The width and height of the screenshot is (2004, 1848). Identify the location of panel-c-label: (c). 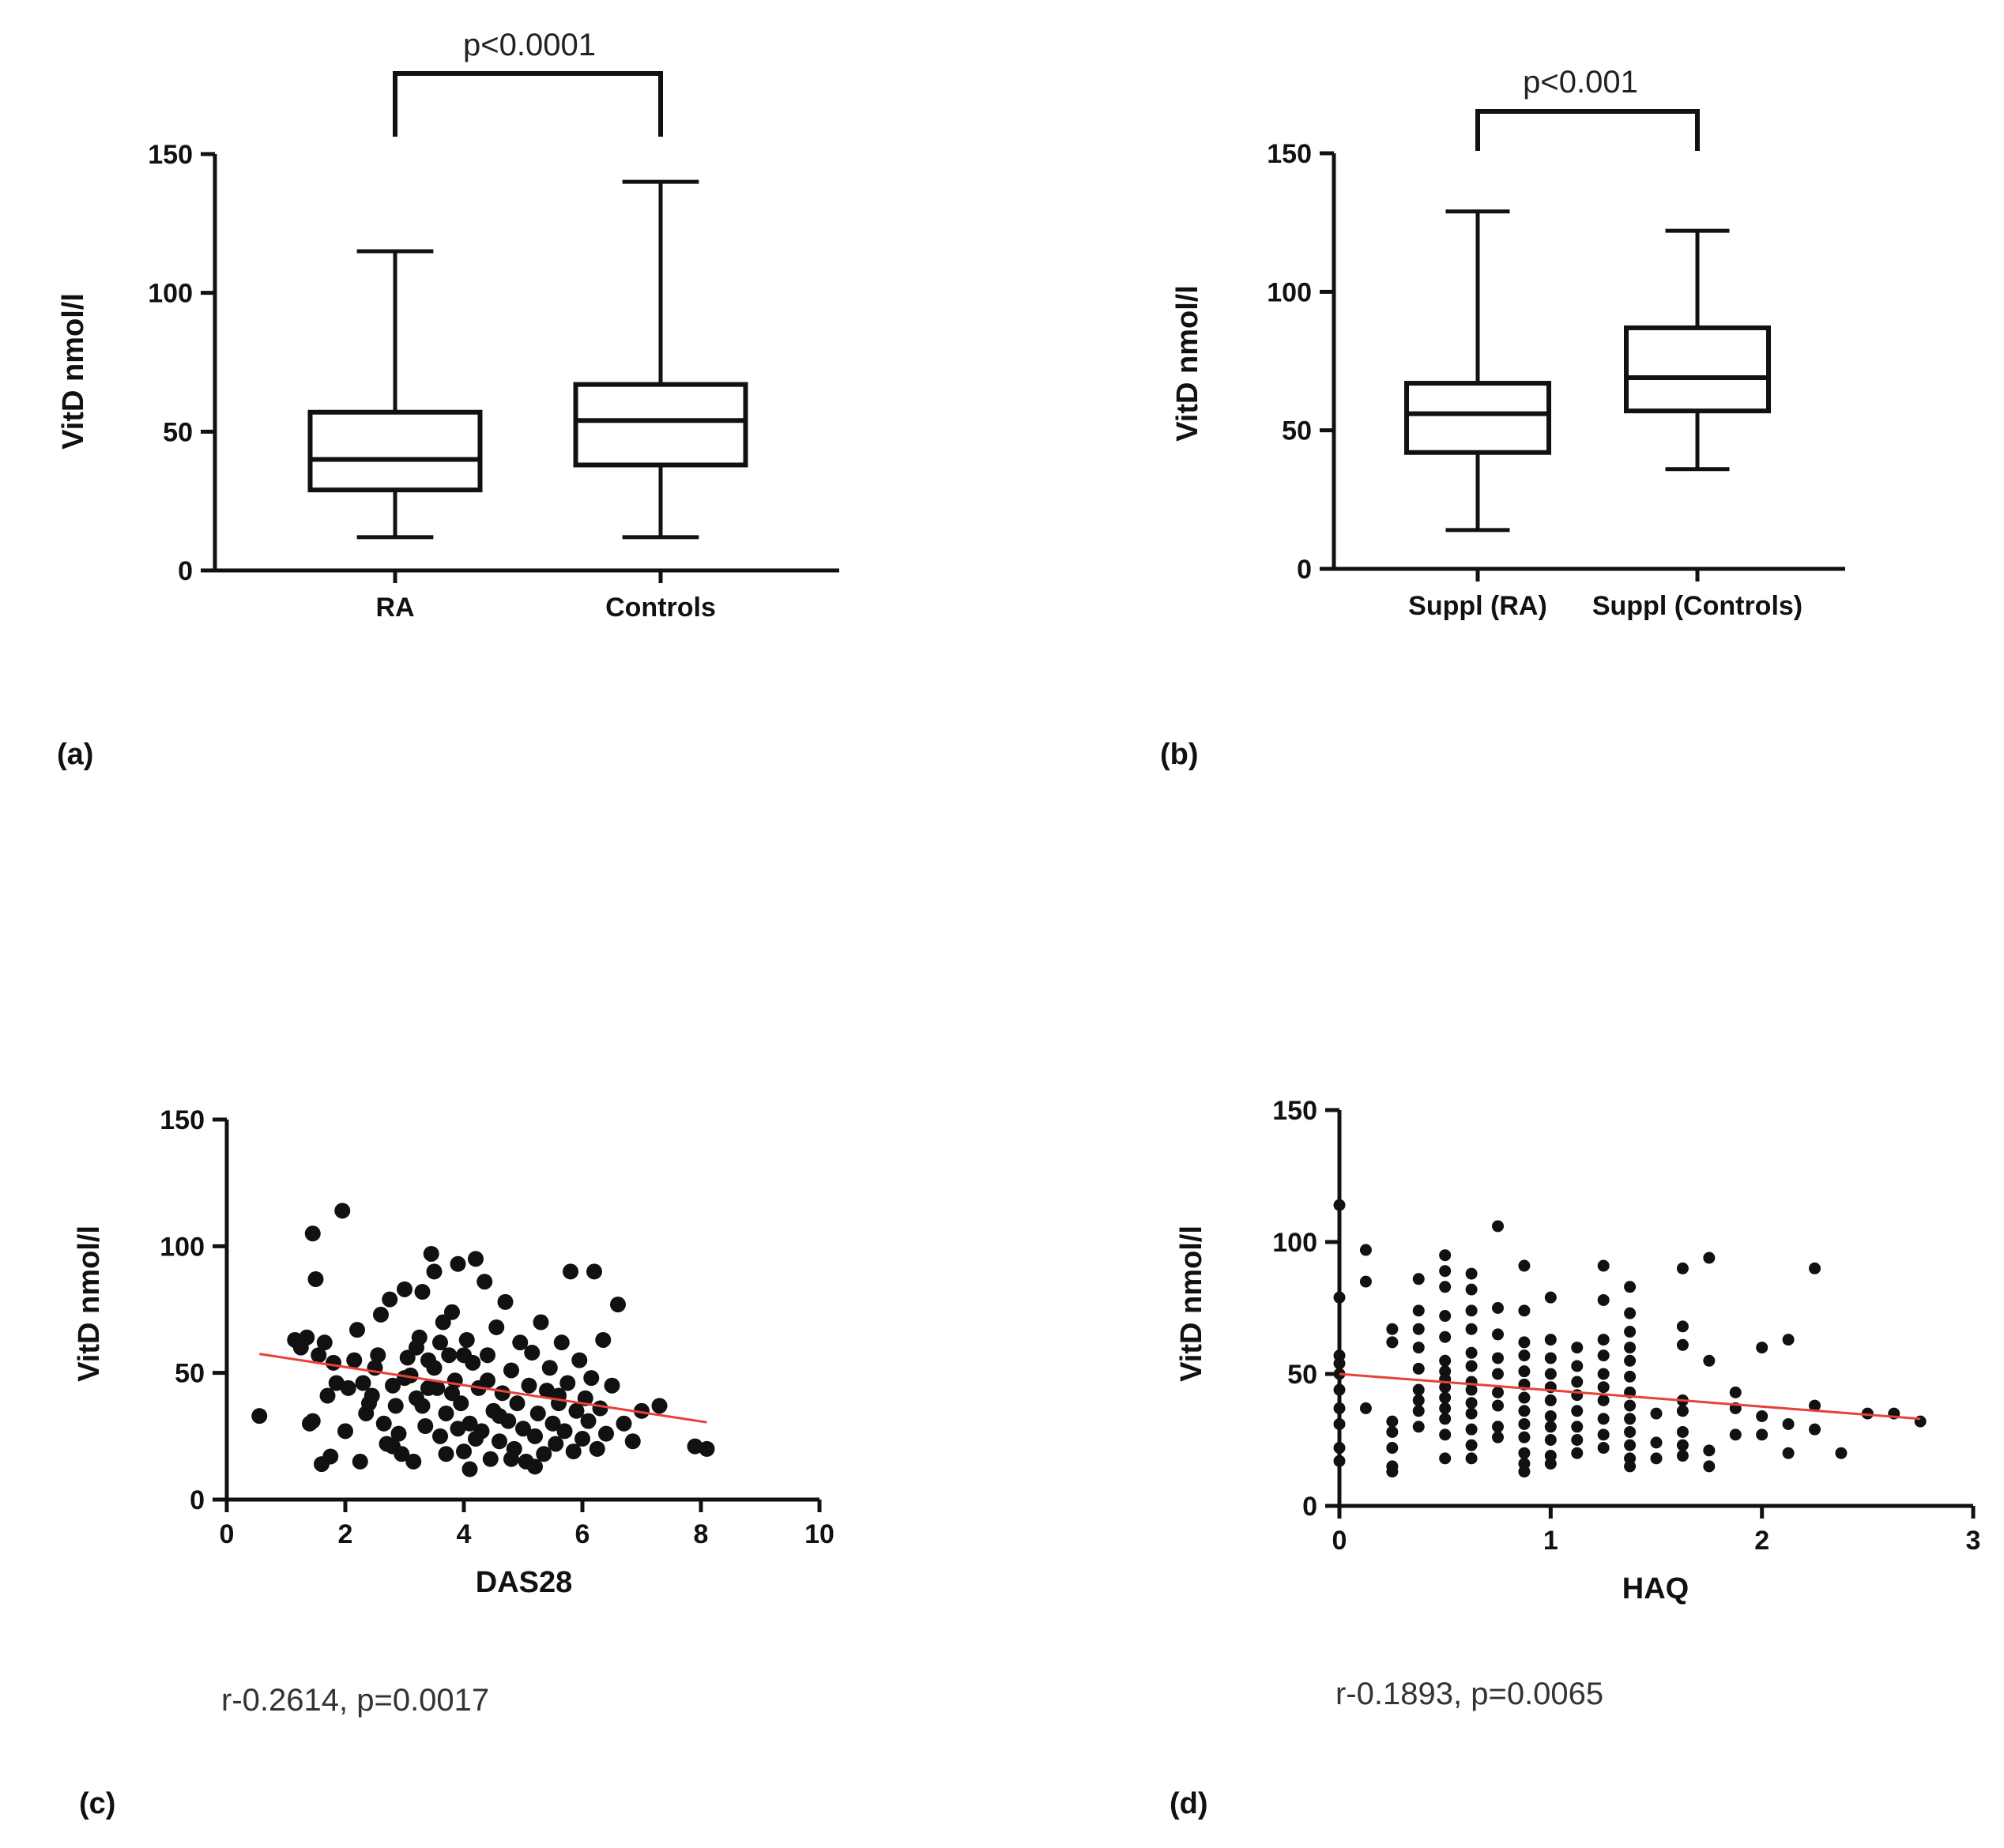
(97, 1803).